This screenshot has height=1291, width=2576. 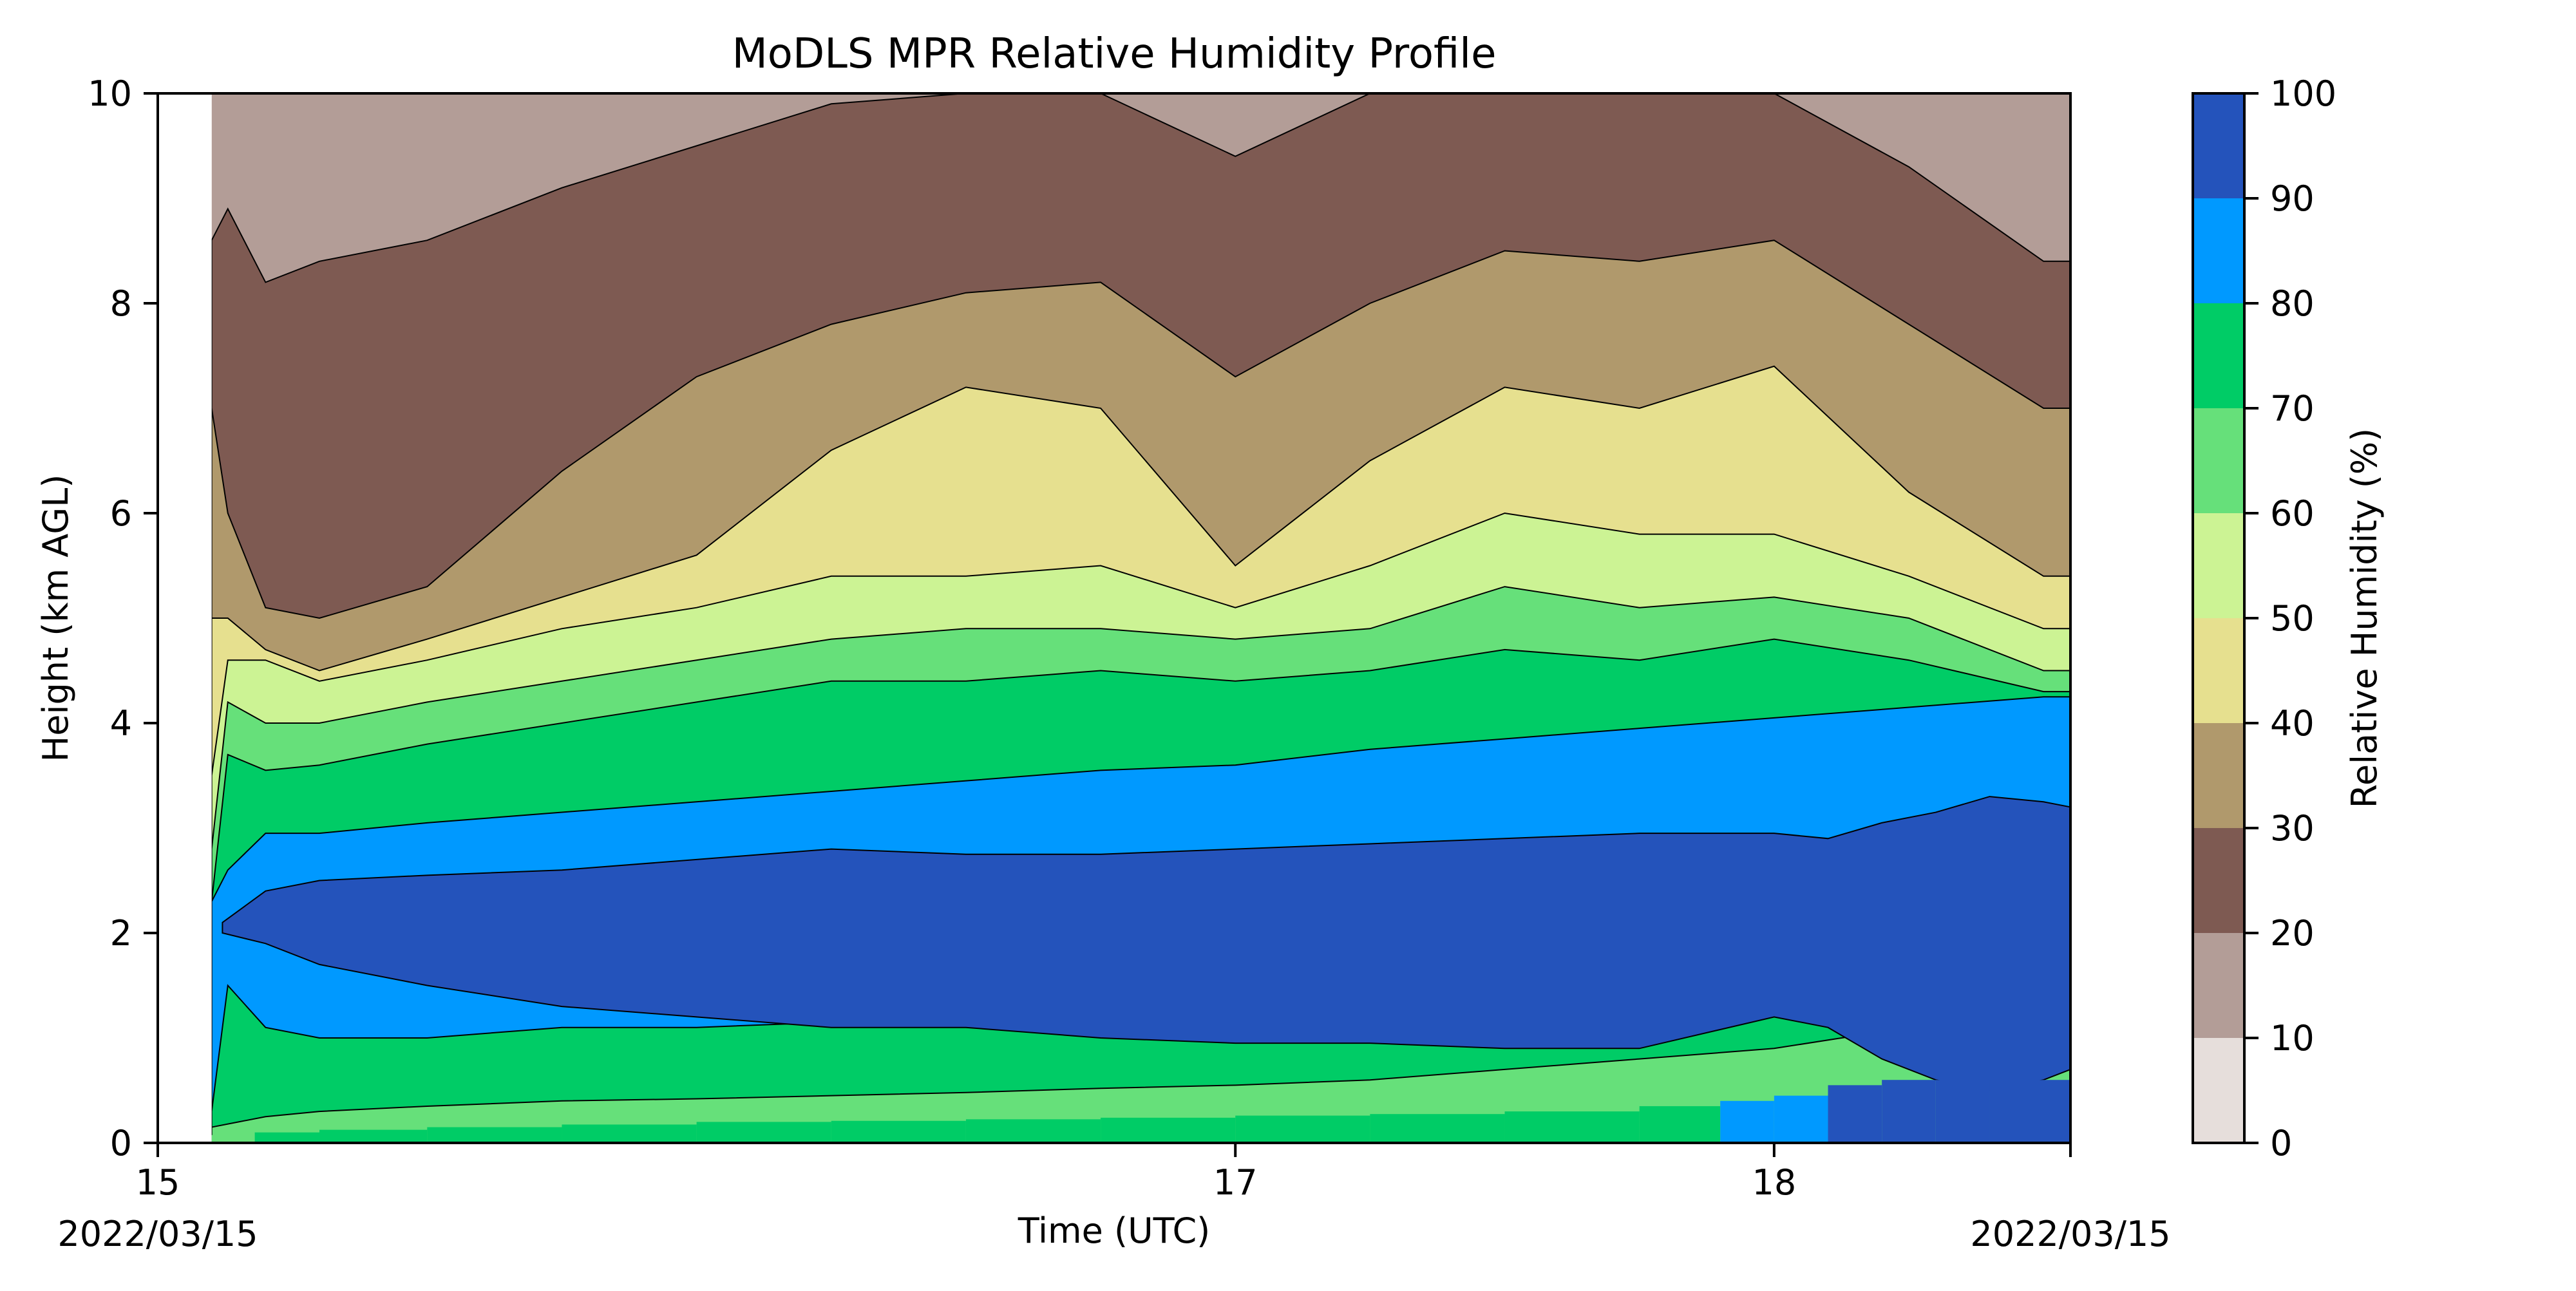 I want to click on colorbar-tick-label: 70, so click(x=2293, y=408).